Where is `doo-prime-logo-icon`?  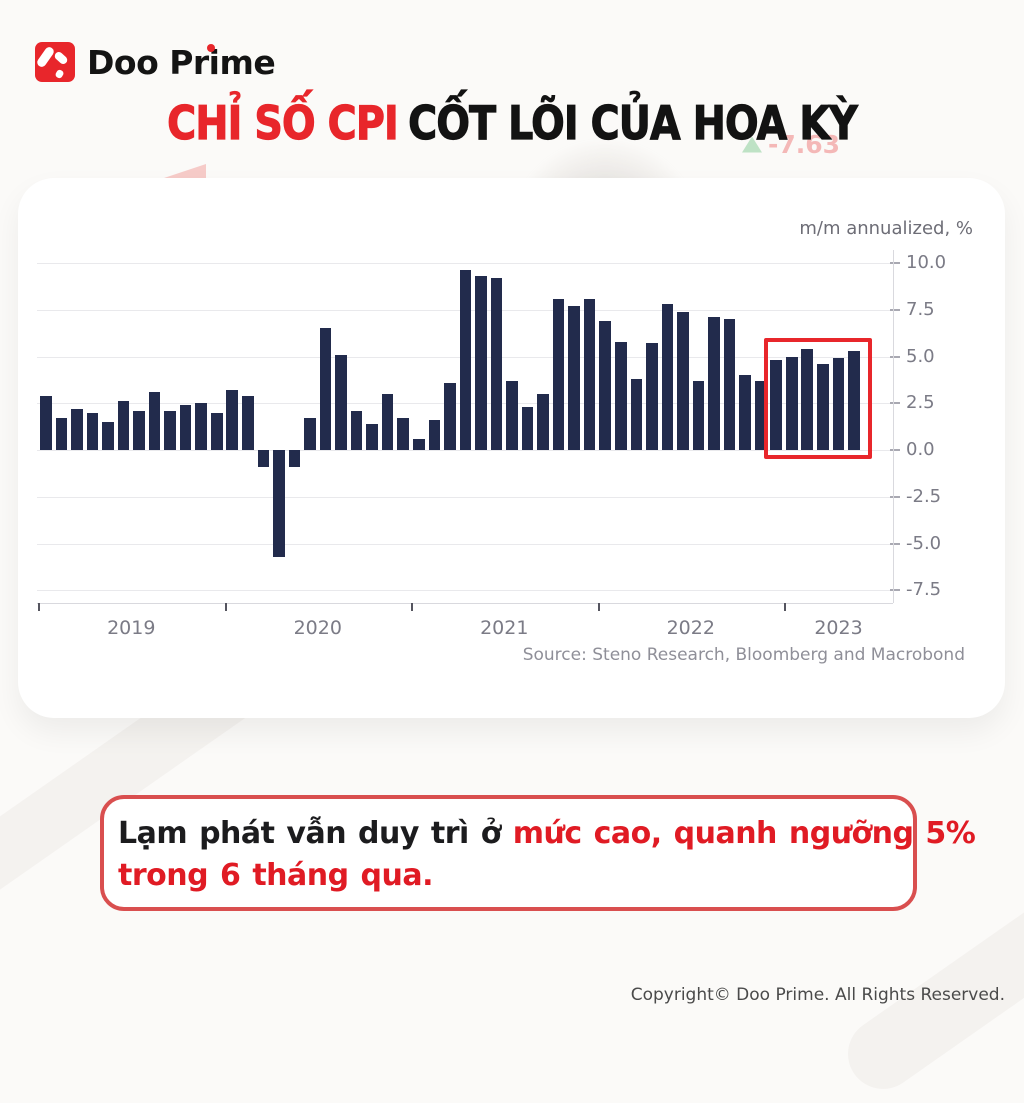
doo-prime-logo-icon is located at coordinates (55, 62).